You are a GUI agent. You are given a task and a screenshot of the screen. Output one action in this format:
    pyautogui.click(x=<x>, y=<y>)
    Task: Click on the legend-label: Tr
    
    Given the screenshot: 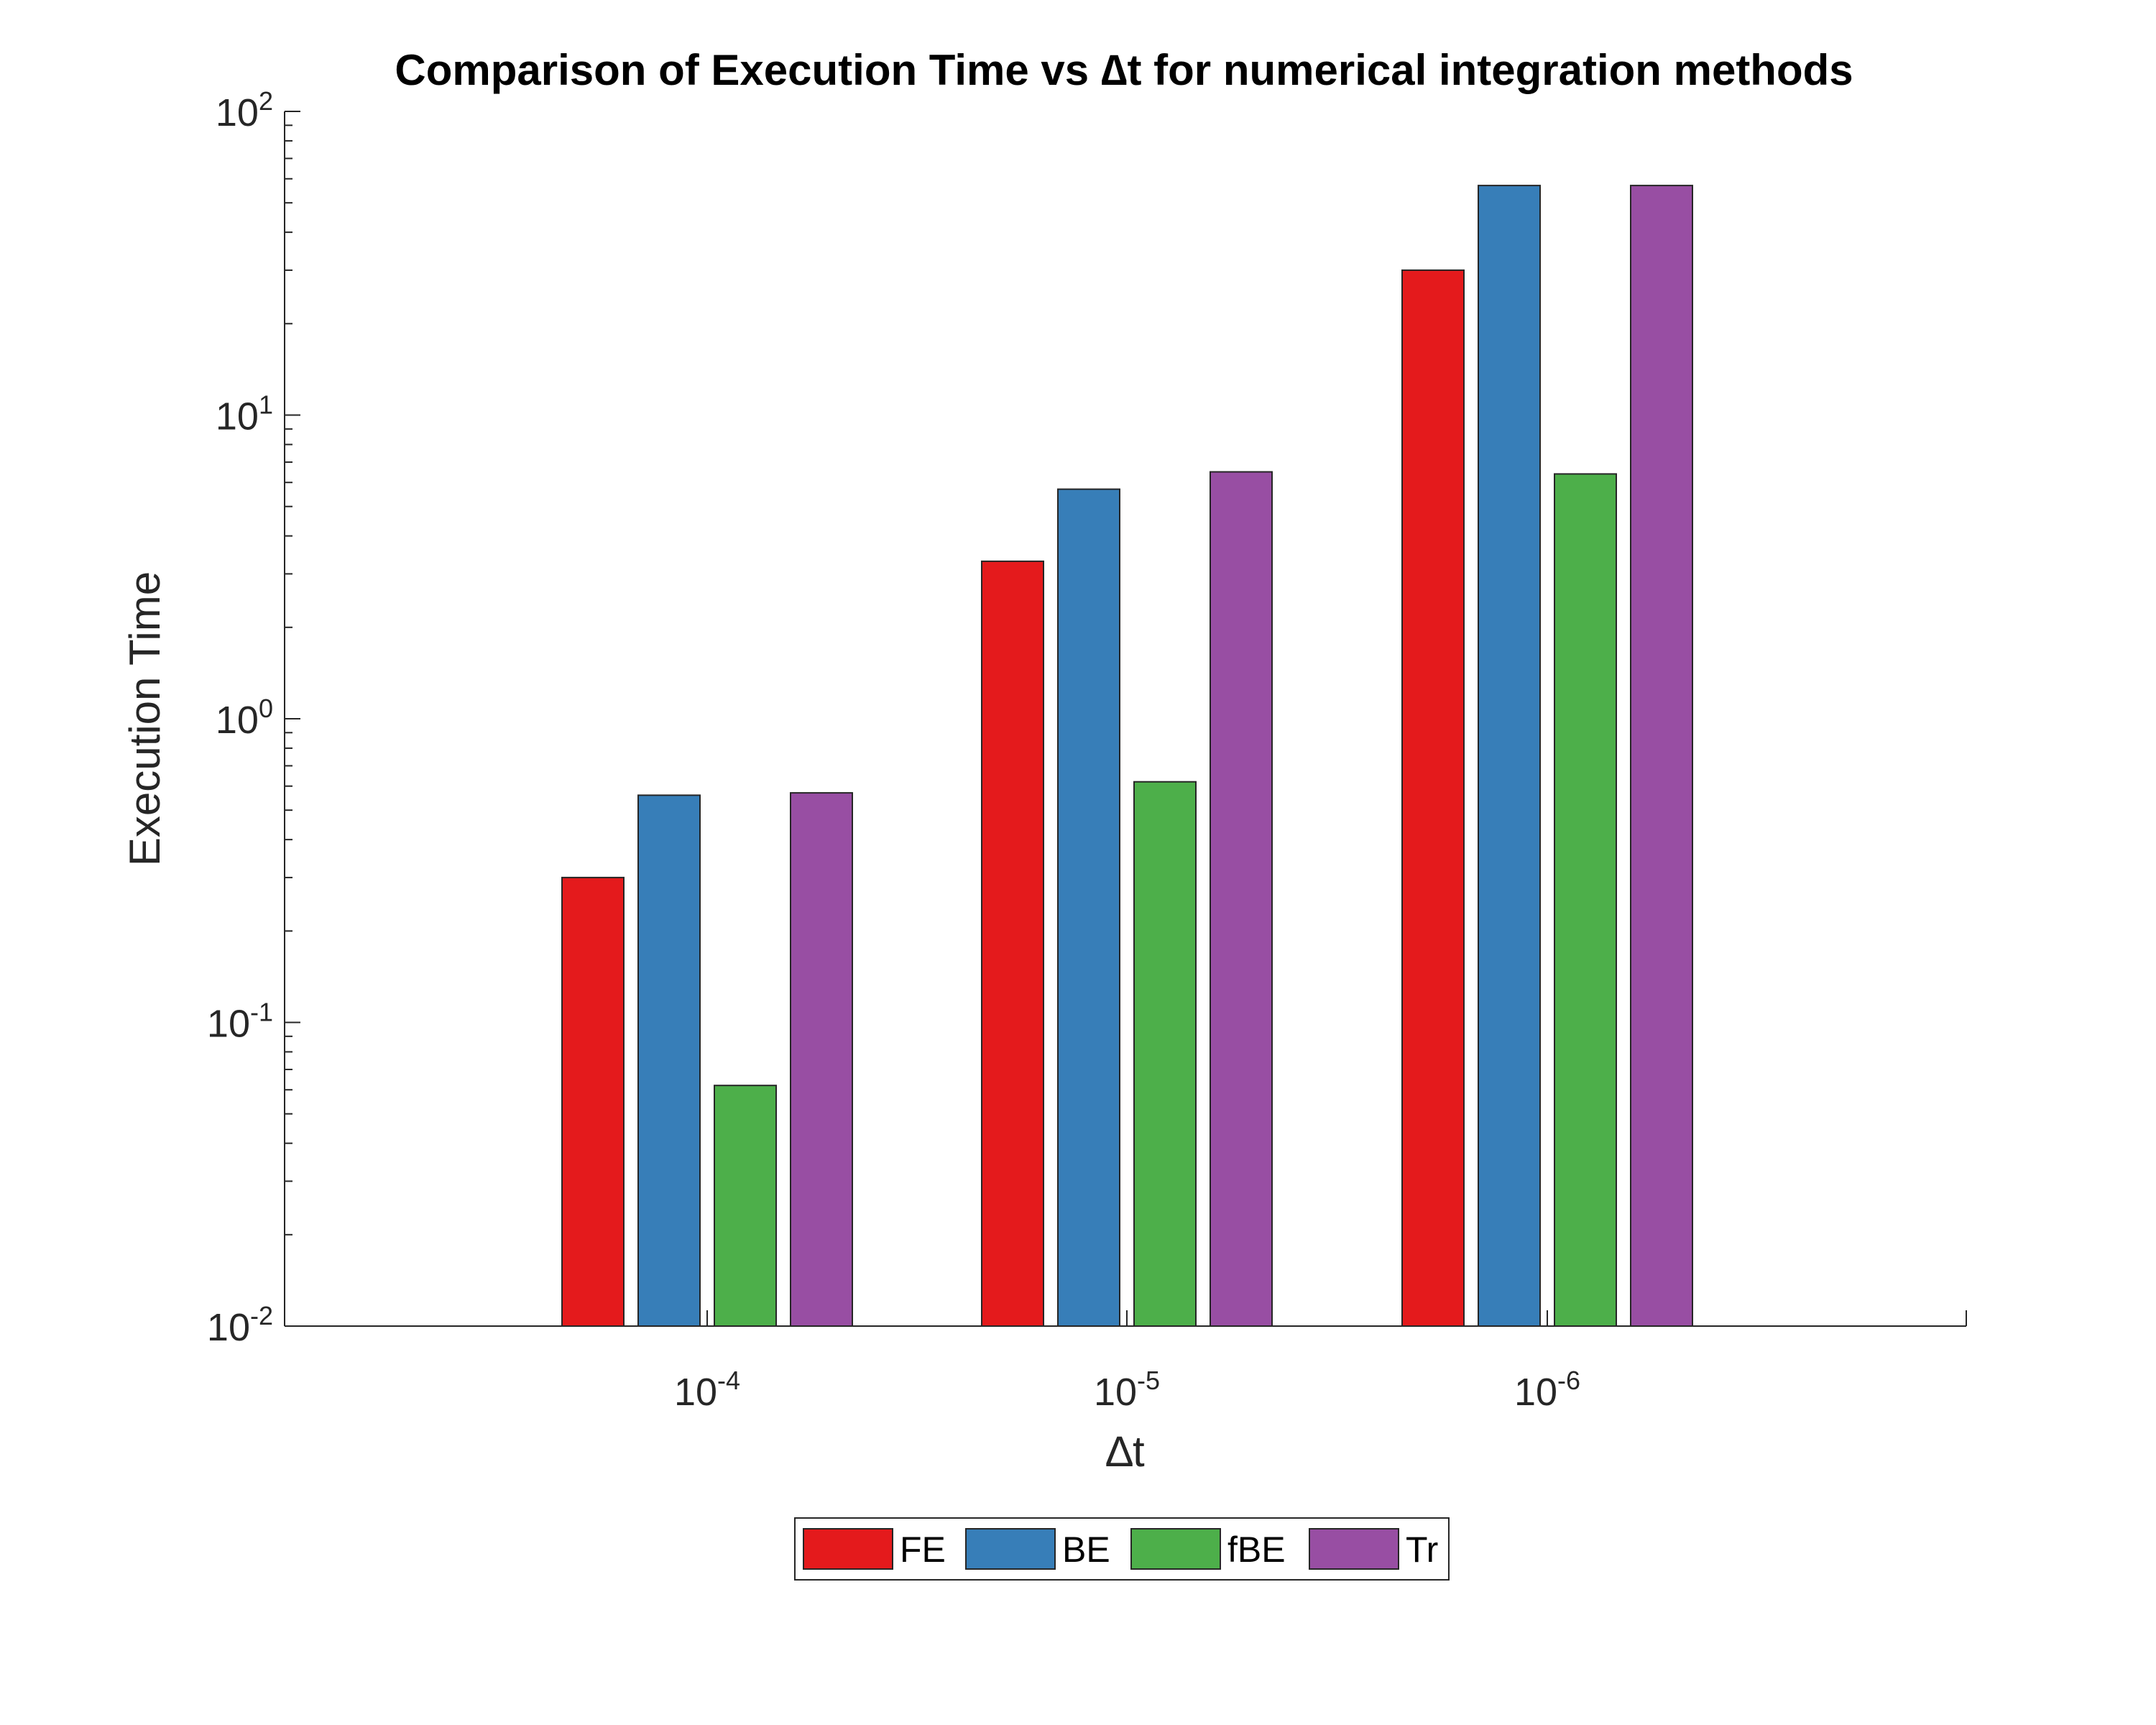 What is the action you would take?
    pyautogui.click(x=1422, y=1550)
    